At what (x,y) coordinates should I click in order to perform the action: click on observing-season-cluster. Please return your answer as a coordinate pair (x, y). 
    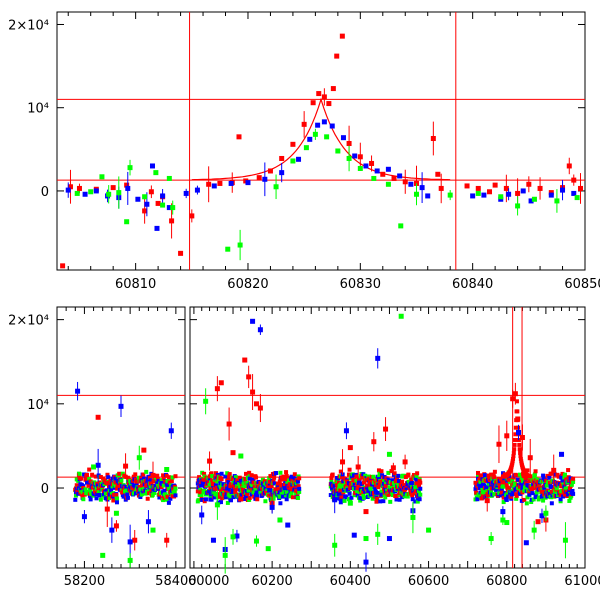
    Looking at the image, I should click on (524, 487).